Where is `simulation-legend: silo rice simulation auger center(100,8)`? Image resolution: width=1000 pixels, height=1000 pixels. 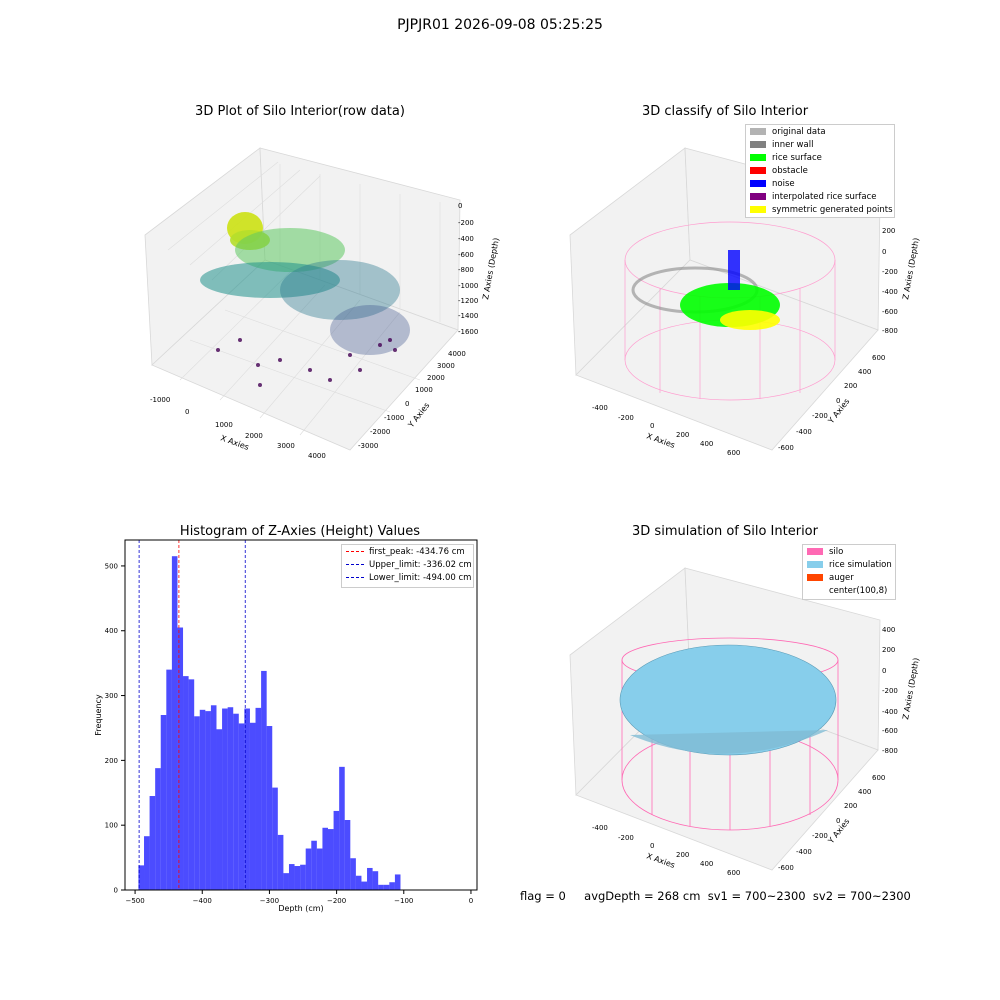 simulation-legend: silo rice simulation auger center(100,8) is located at coordinates (849, 572).